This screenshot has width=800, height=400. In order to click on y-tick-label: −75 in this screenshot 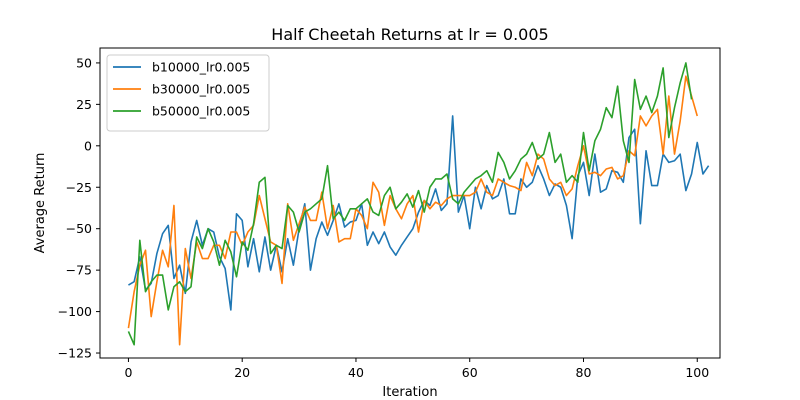, I will do `click(79, 270)`.